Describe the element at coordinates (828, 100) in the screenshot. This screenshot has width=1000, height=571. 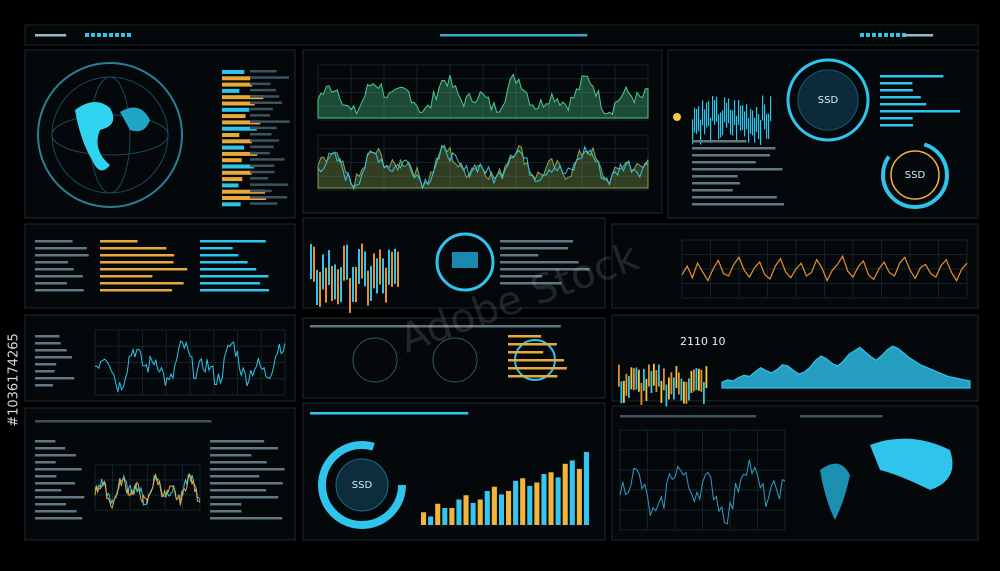
I see `dial-label: SSD` at that location.